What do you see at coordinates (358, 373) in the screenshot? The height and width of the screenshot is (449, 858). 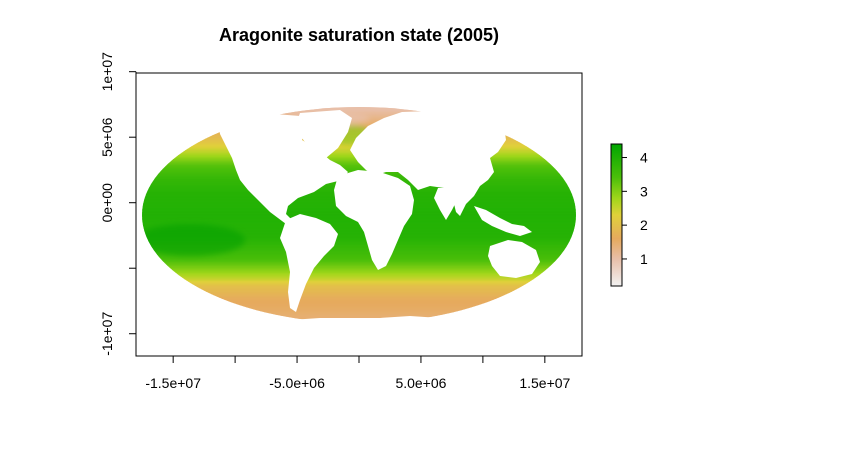 I see `x-axis: -1.5e+07 -5.0e+06 5.0e+06 1.5e+07` at bounding box center [358, 373].